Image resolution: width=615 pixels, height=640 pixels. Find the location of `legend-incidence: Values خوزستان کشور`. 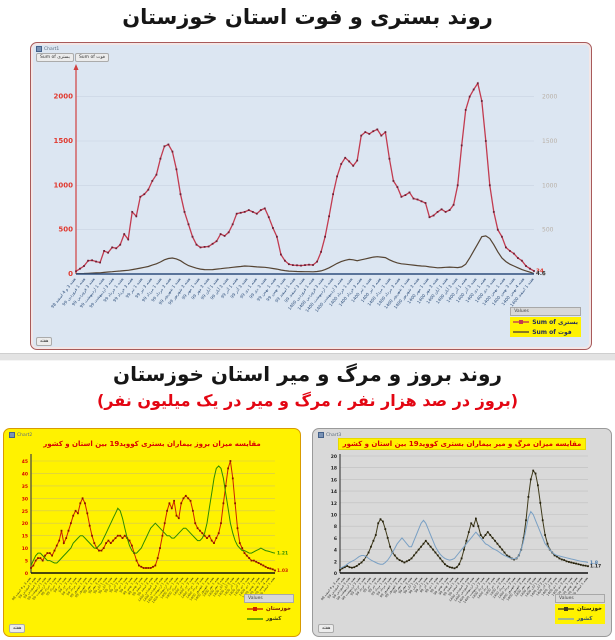

legend-incidence: Values خوزستان کشور is located at coordinates (269, 609).